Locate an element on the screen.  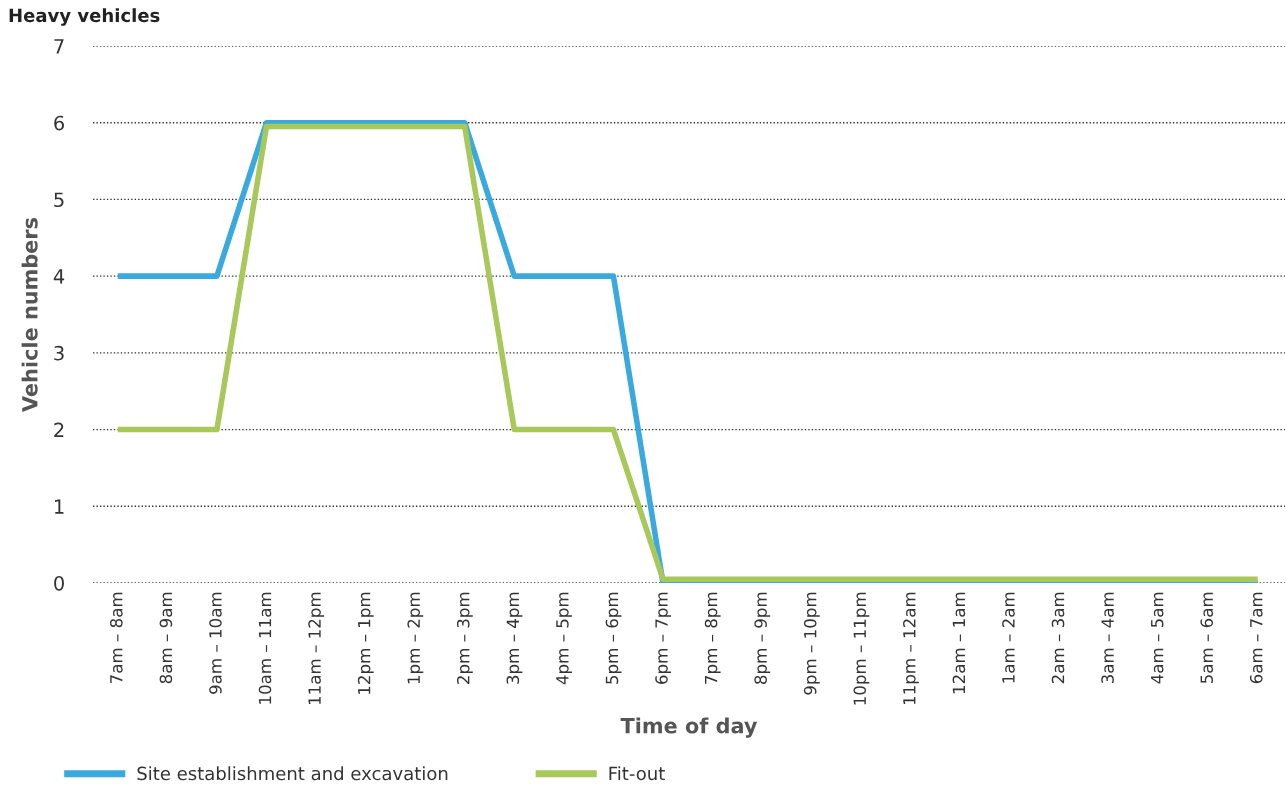
x-tick-label: 2am – 3am is located at coordinates (1058, 638).